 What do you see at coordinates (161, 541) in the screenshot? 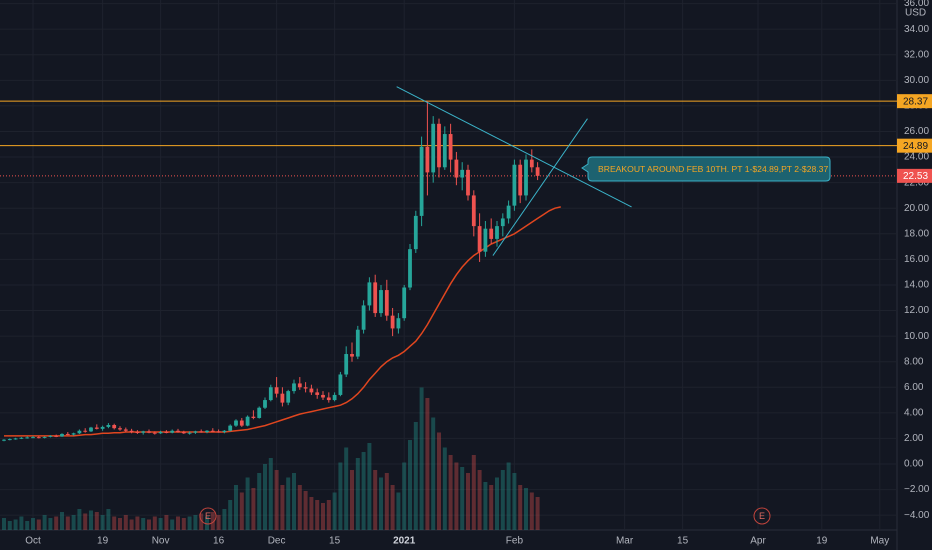
I see `x-tick-label: Nov` at bounding box center [161, 541].